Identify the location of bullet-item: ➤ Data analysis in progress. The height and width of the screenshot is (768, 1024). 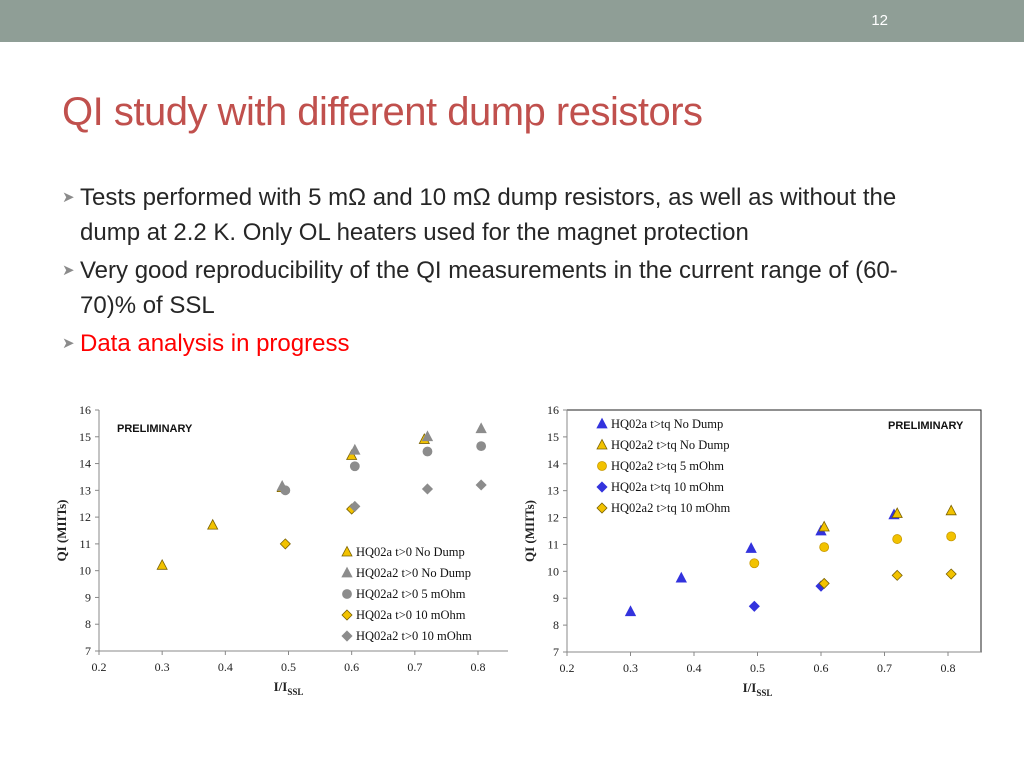
(497, 343).